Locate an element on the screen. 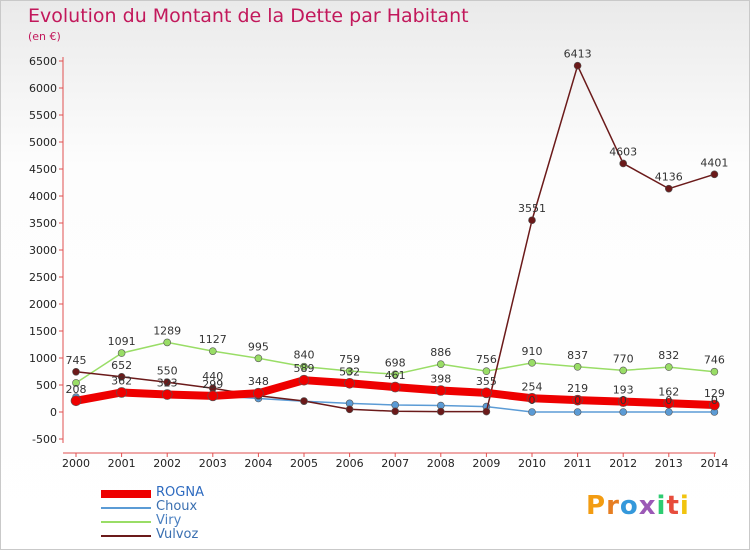  data-label-viry: 1127 is located at coordinates (213, 339).